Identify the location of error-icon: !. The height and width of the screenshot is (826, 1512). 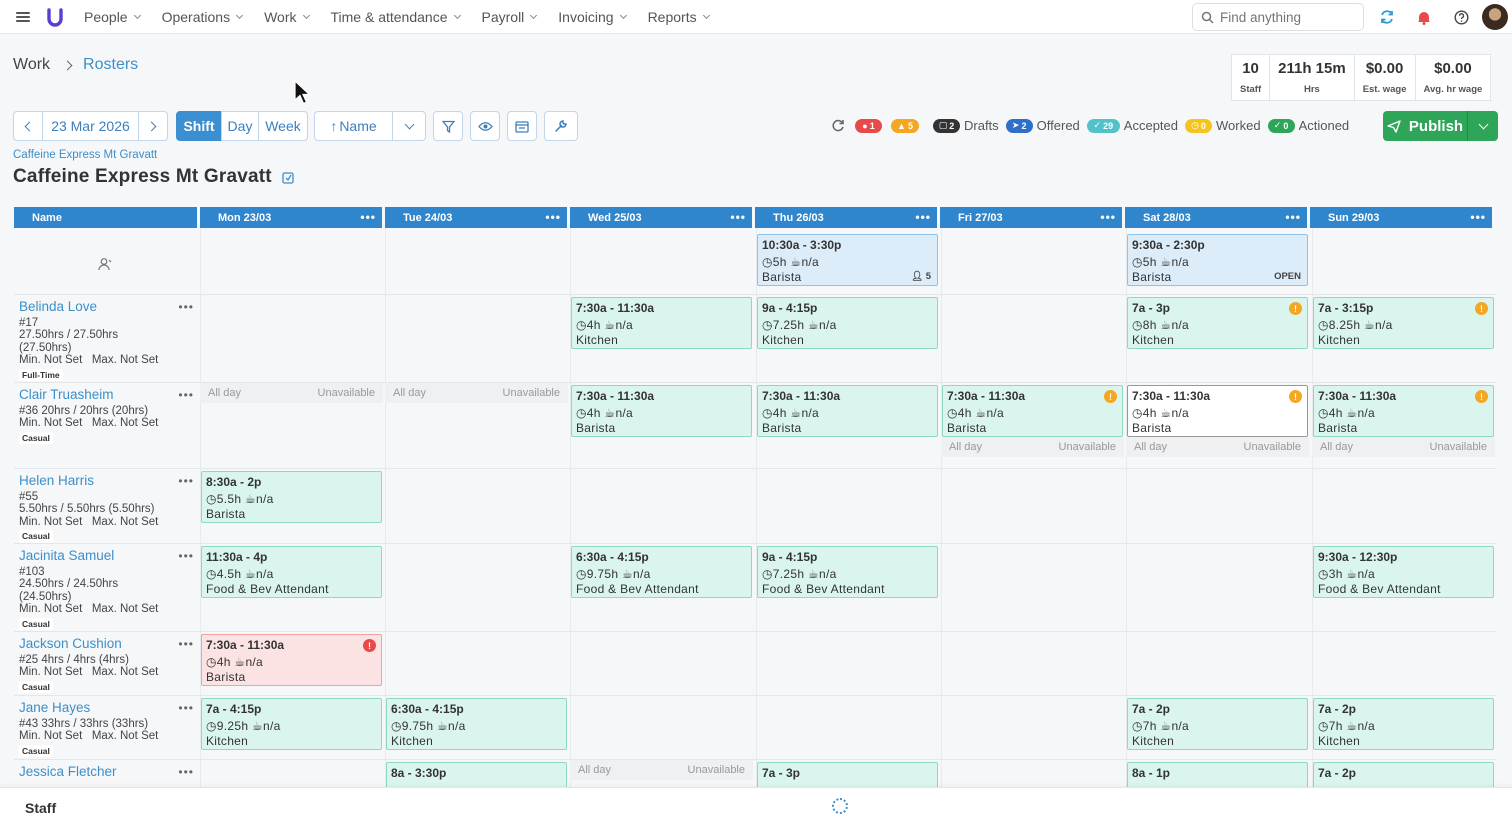
(369, 645).